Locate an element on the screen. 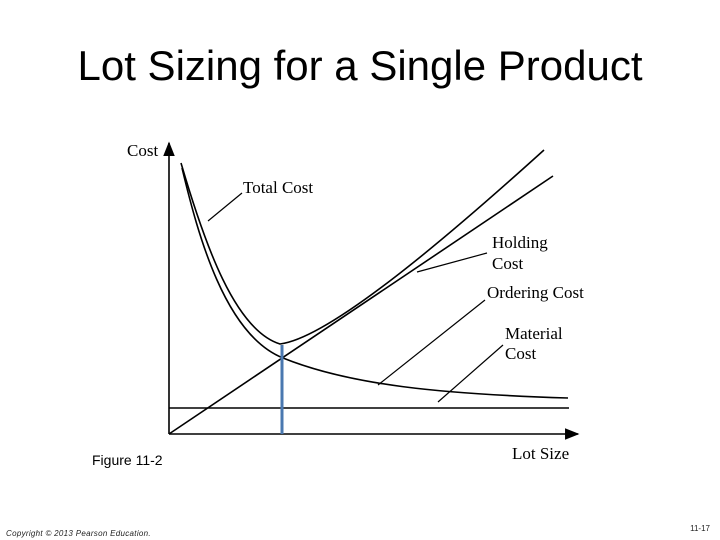 Image resolution: width=720 pixels, height=540 pixels. slide-title: Lot Sizing for a Single Product is located at coordinates (360, 65).